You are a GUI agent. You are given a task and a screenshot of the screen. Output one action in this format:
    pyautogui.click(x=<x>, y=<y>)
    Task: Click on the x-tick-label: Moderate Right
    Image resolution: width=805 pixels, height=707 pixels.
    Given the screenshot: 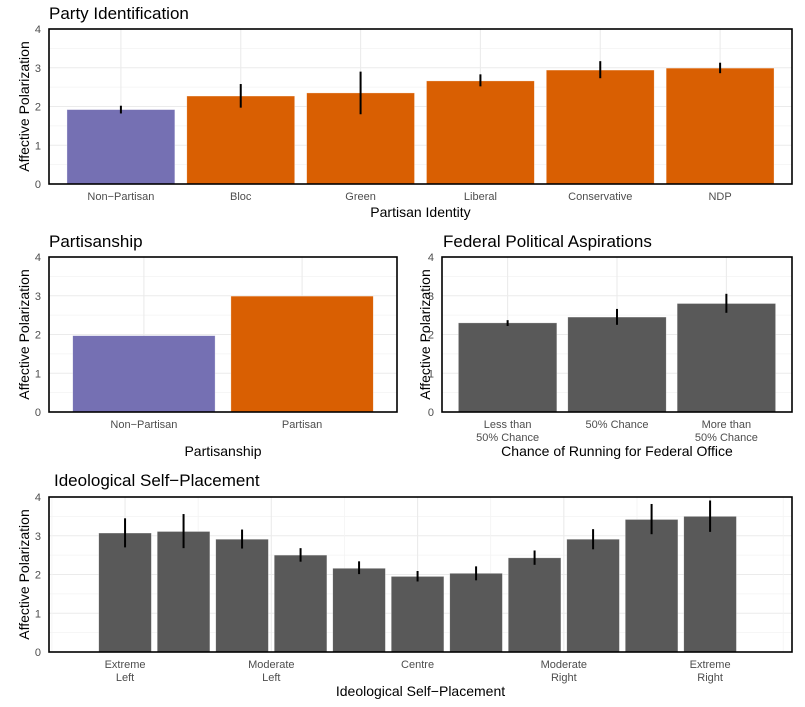 What is the action you would take?
    pyautogui.click(x=564, y=671)
    